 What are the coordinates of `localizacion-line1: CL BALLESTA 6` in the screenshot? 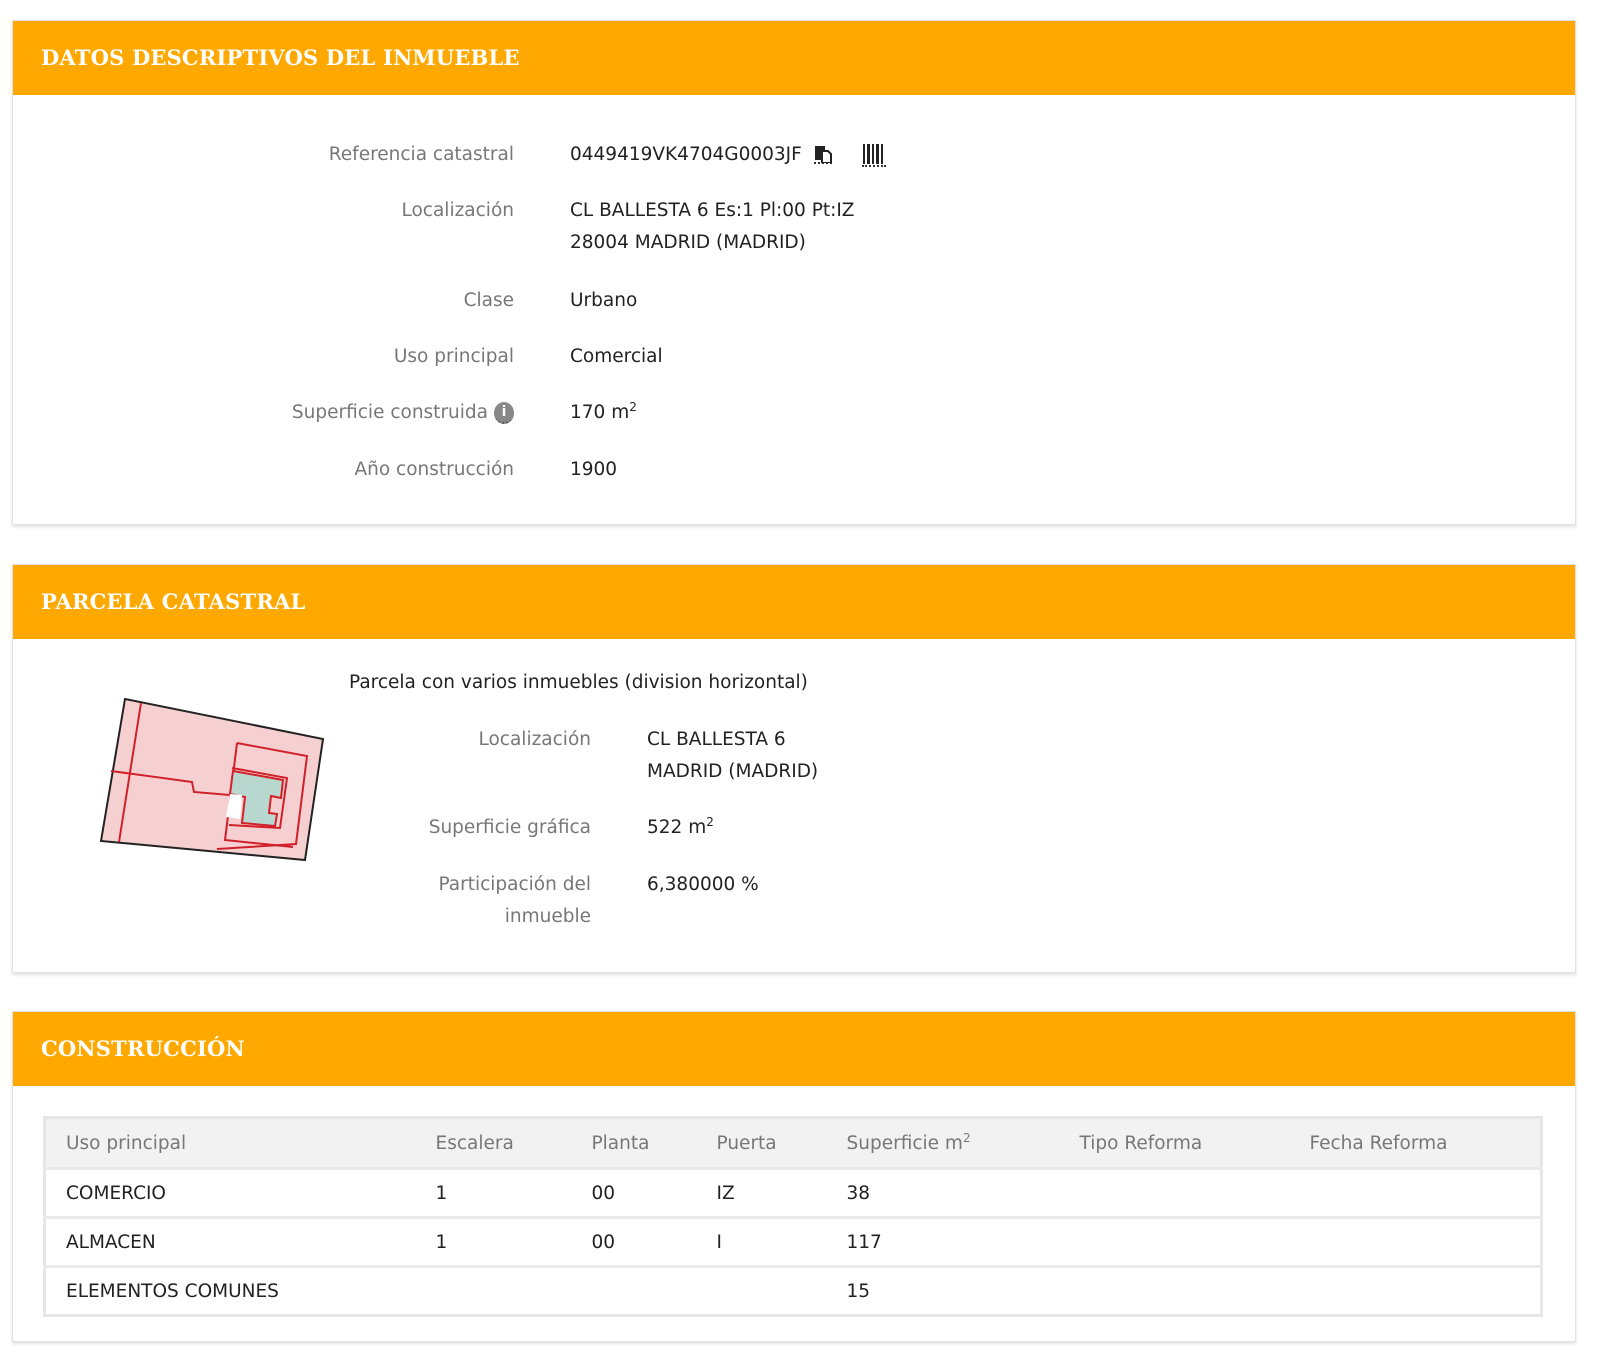 It's located at (716, 739).